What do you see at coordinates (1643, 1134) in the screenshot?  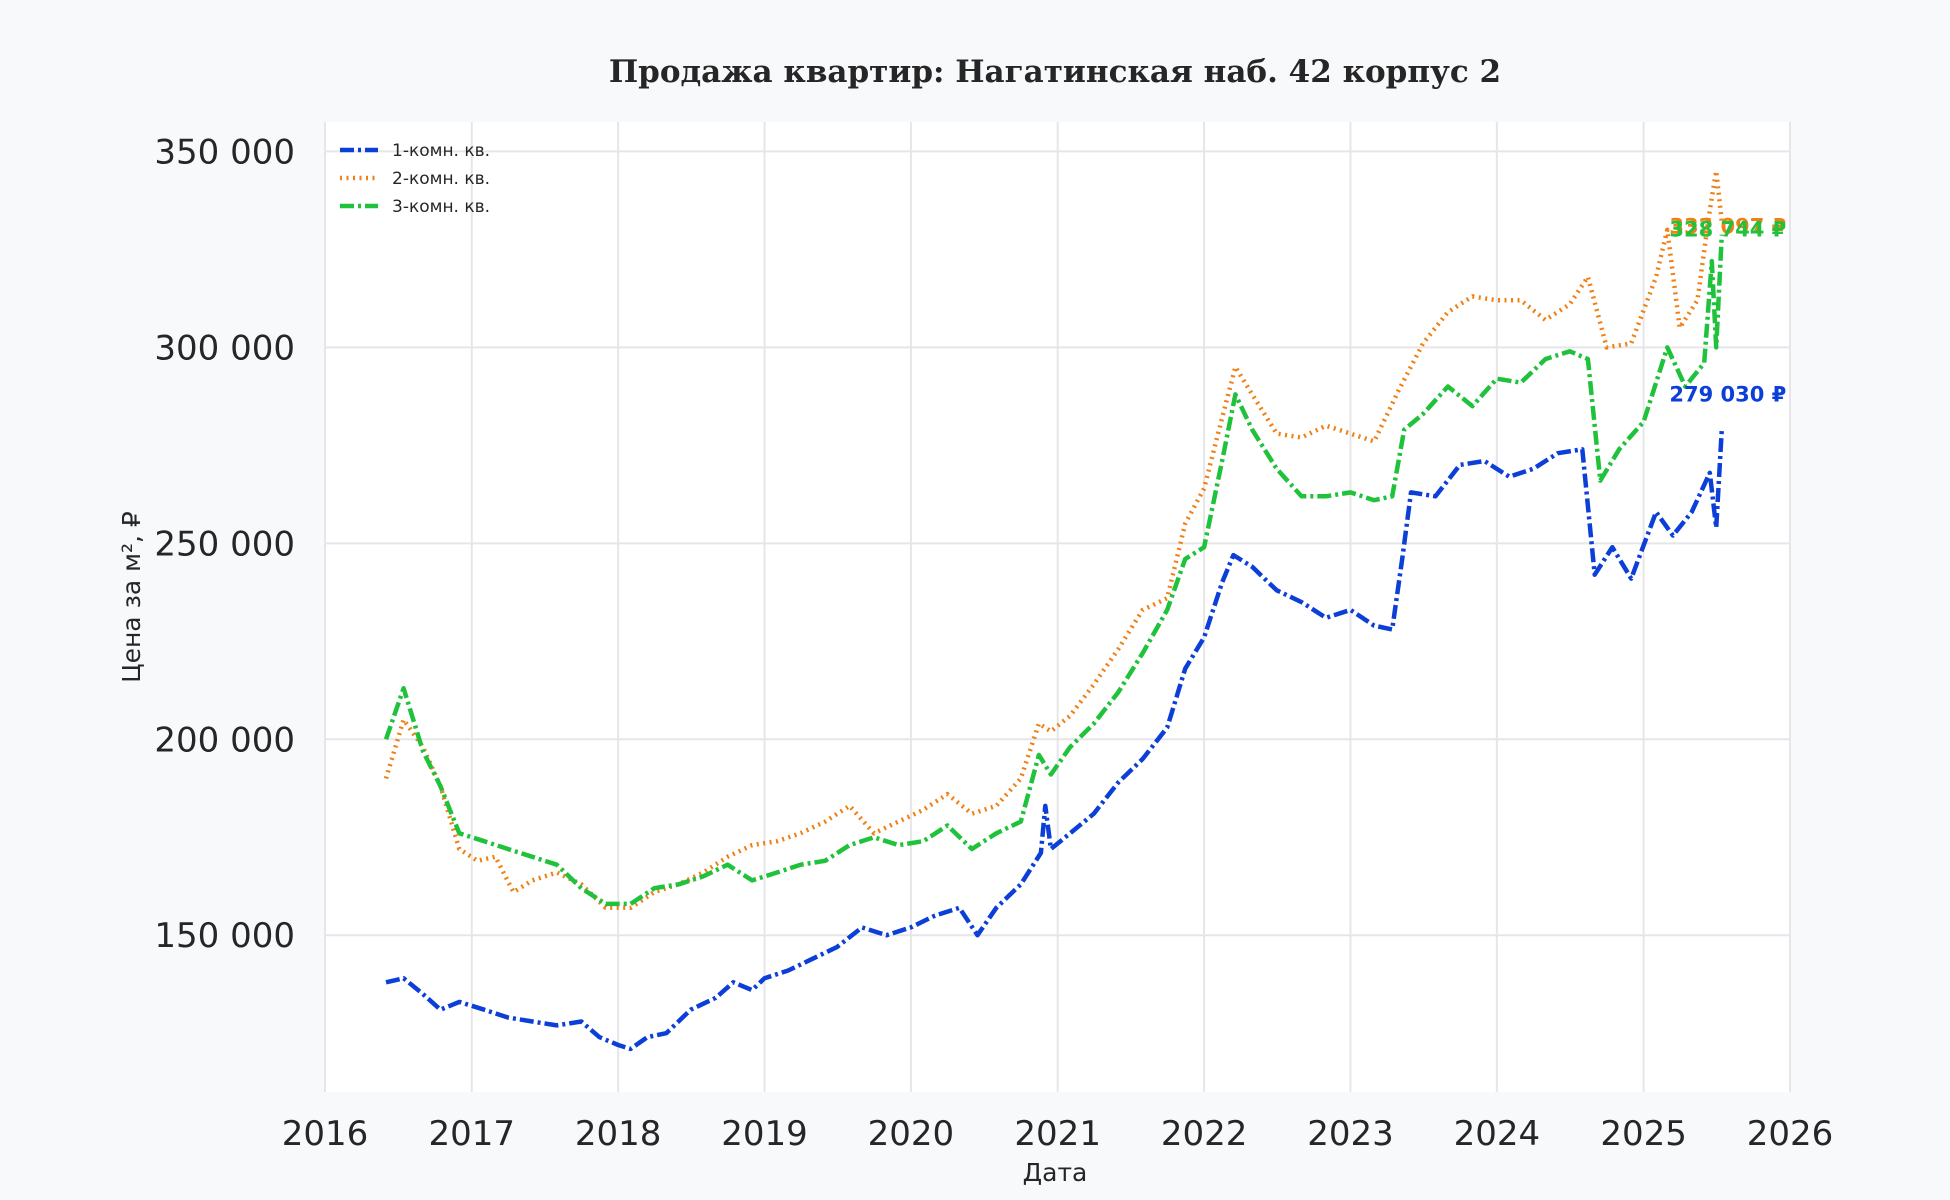 I see `x-tick-label: 2025` at bounding box center [1643, 1134].